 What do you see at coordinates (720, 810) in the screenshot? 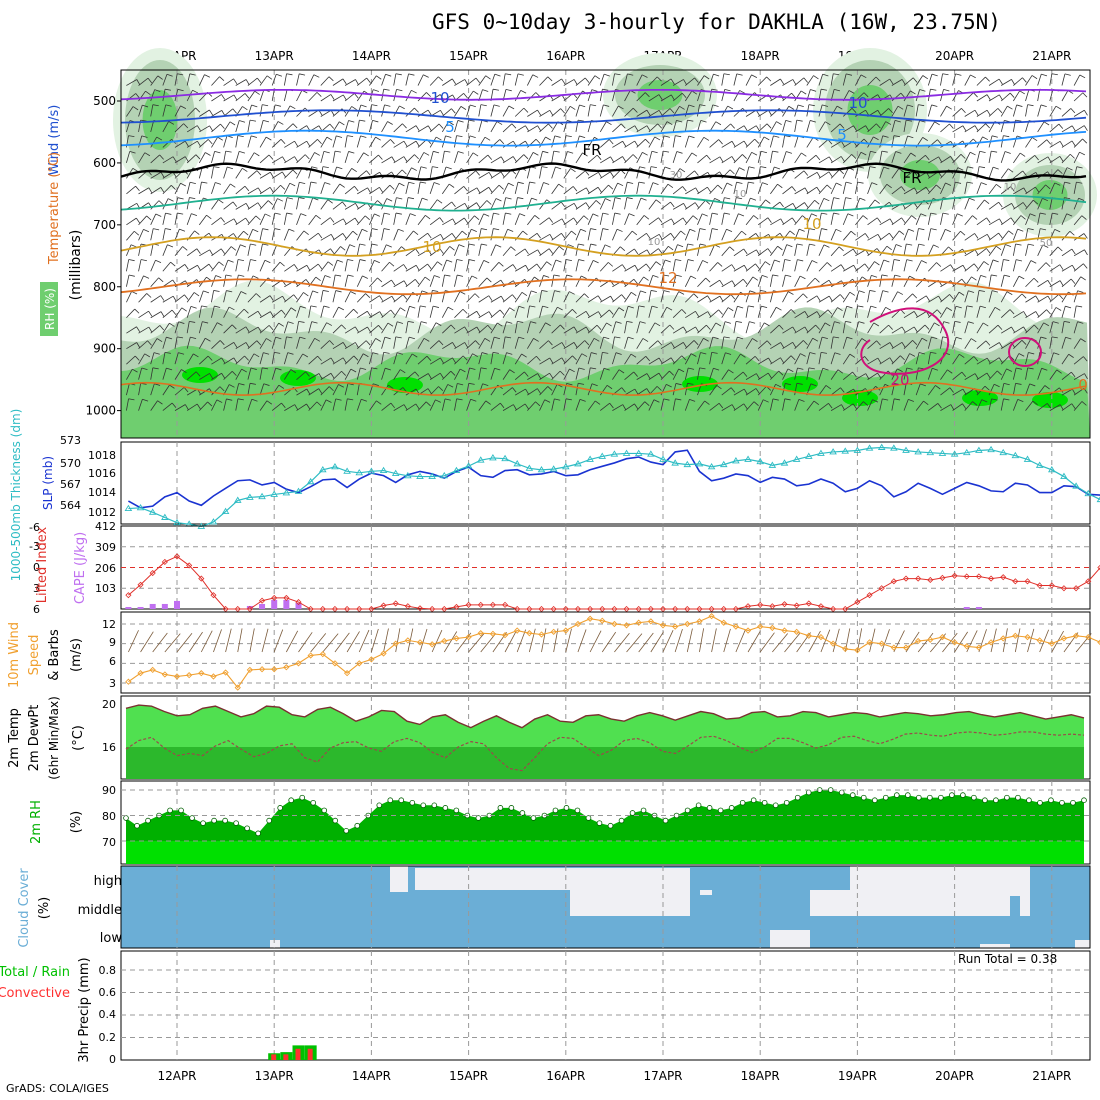
I see `rh2m-point` at bounding box center [720, 810].